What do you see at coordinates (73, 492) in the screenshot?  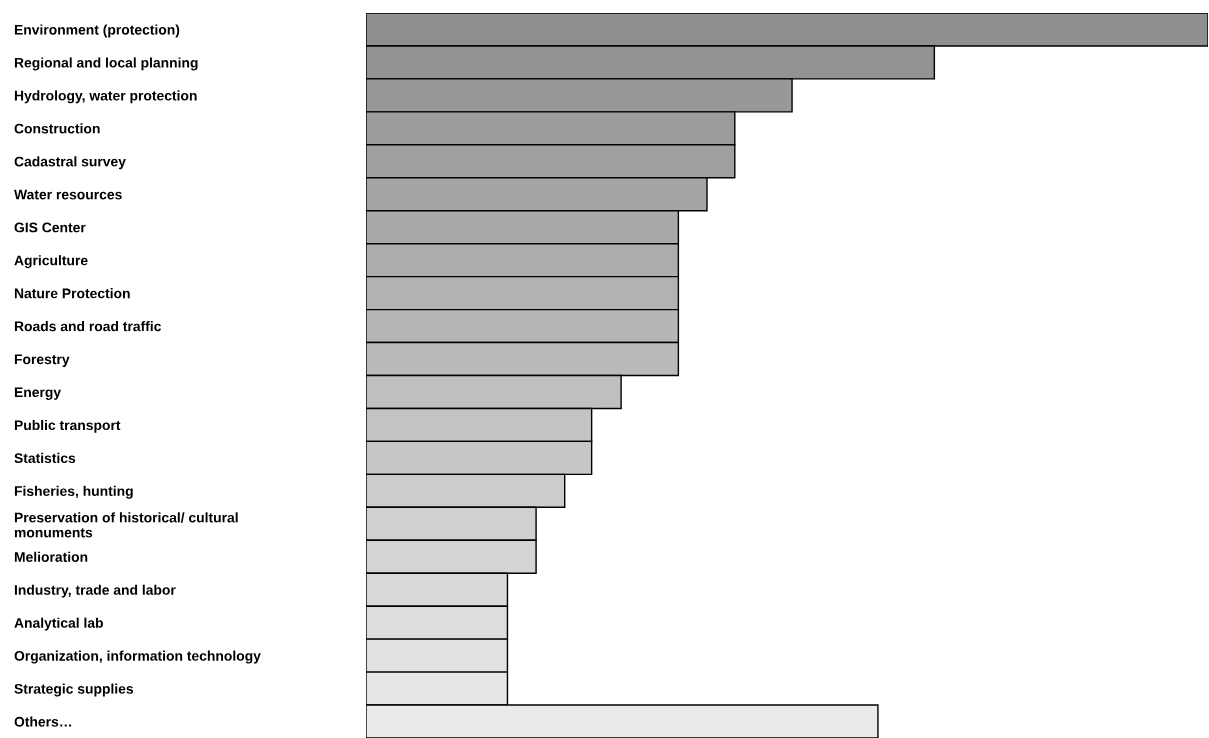 I see `y-tick-label: Fisheries, hunting` at bounding box center [73, 492].